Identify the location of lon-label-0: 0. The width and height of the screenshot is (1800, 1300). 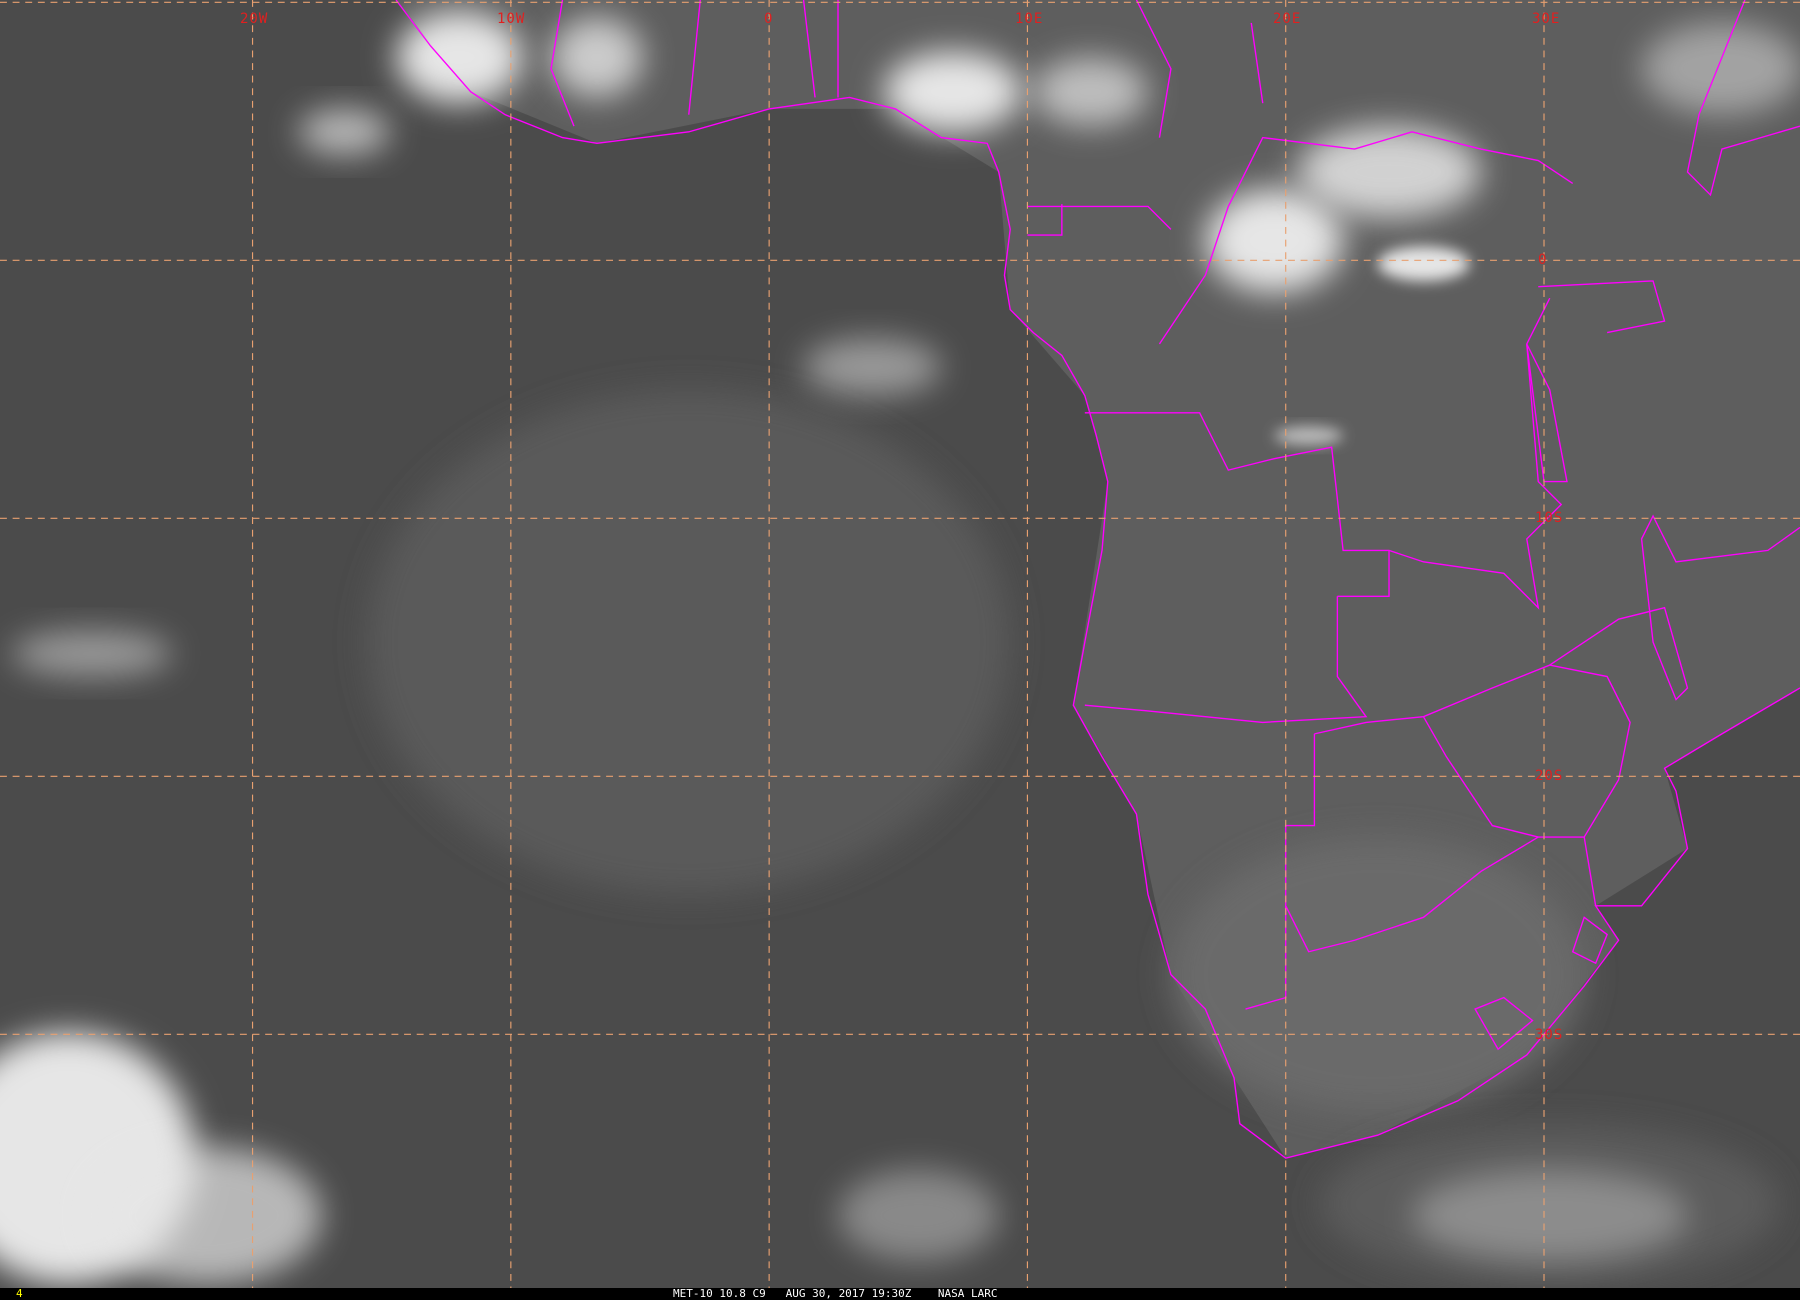
(769, 19).